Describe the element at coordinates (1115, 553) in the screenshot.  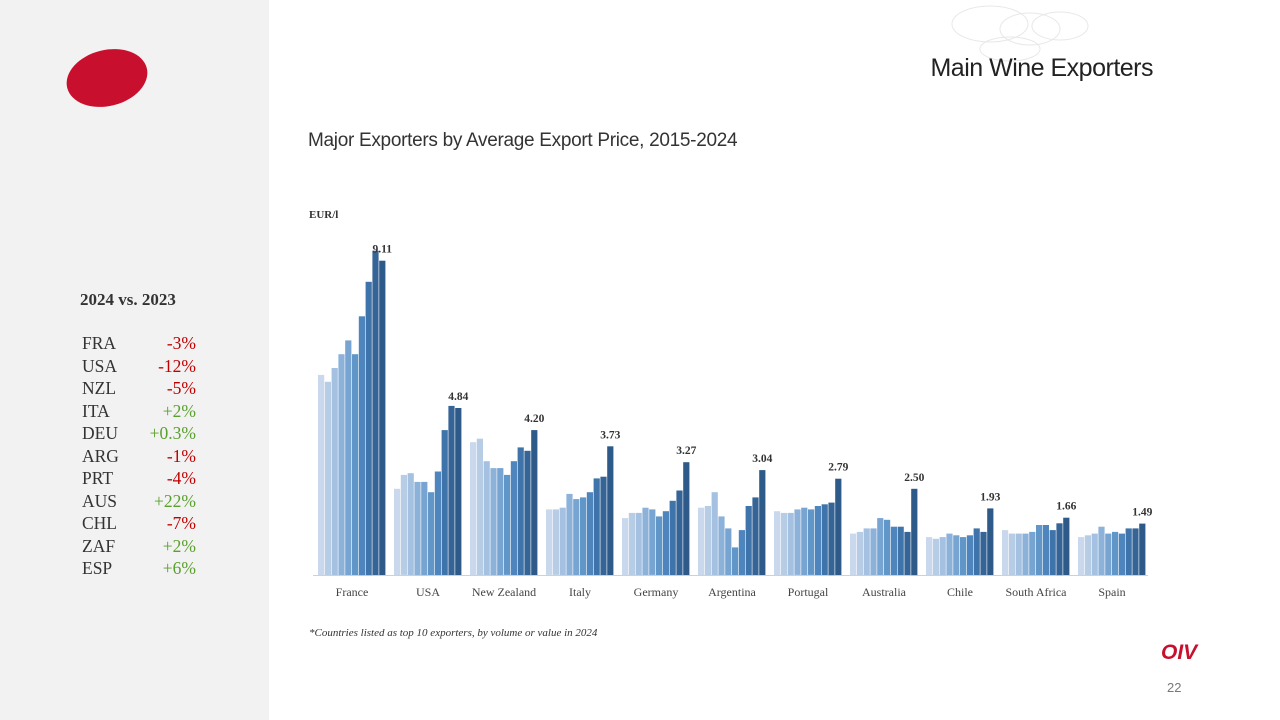
I see `bar-spain-2020` at that location.